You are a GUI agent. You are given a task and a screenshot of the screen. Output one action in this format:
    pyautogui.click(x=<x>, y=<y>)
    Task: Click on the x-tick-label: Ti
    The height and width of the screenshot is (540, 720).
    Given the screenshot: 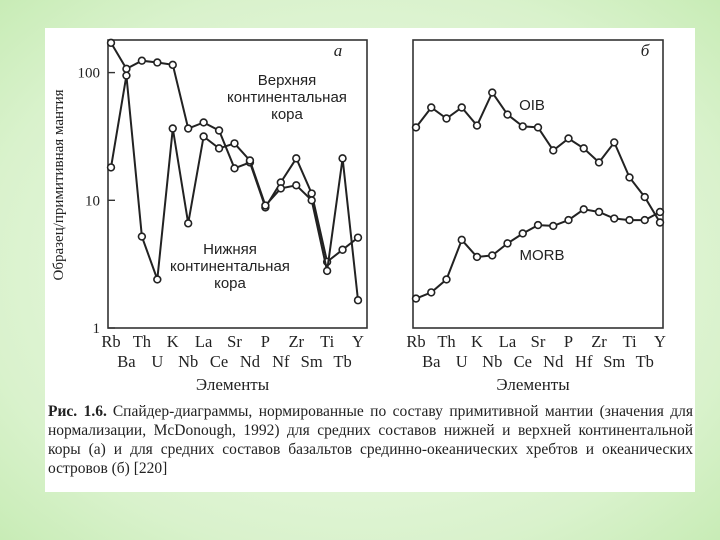 What is the action you would take?
    pyautogui.click(x=327, y=341)
    